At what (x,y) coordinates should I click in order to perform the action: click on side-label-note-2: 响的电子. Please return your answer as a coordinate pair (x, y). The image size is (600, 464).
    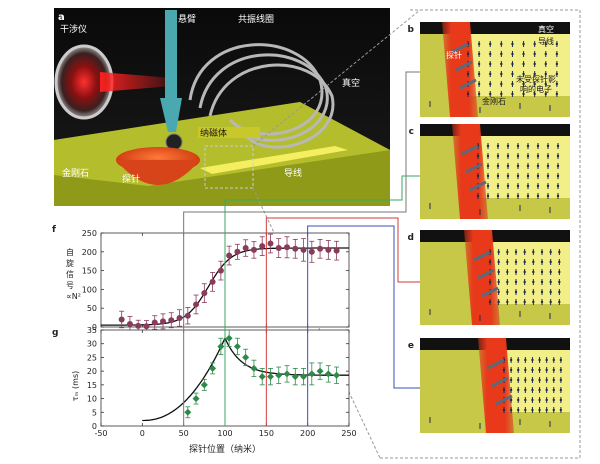
    Looking at the image, I should click on (536, 89).